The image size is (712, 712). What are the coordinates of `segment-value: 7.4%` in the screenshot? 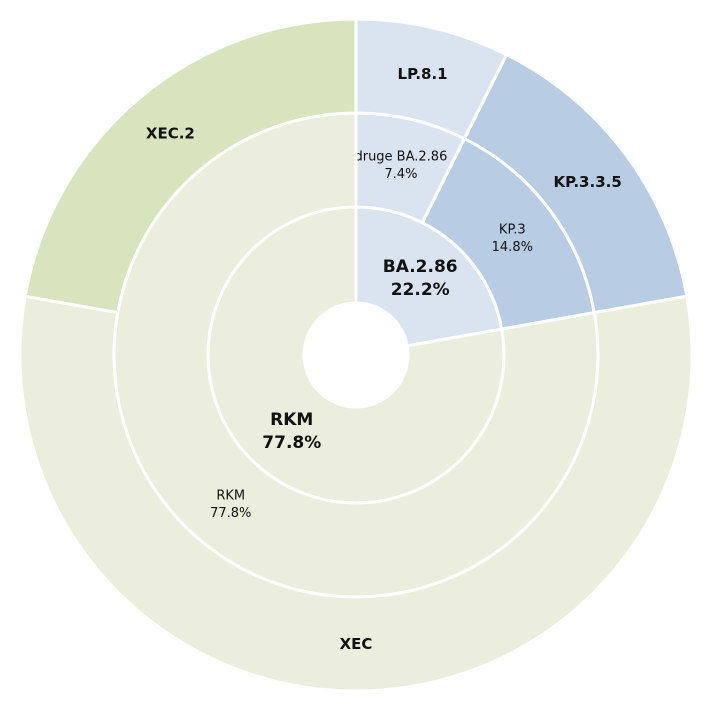 It's located at (400, 174).